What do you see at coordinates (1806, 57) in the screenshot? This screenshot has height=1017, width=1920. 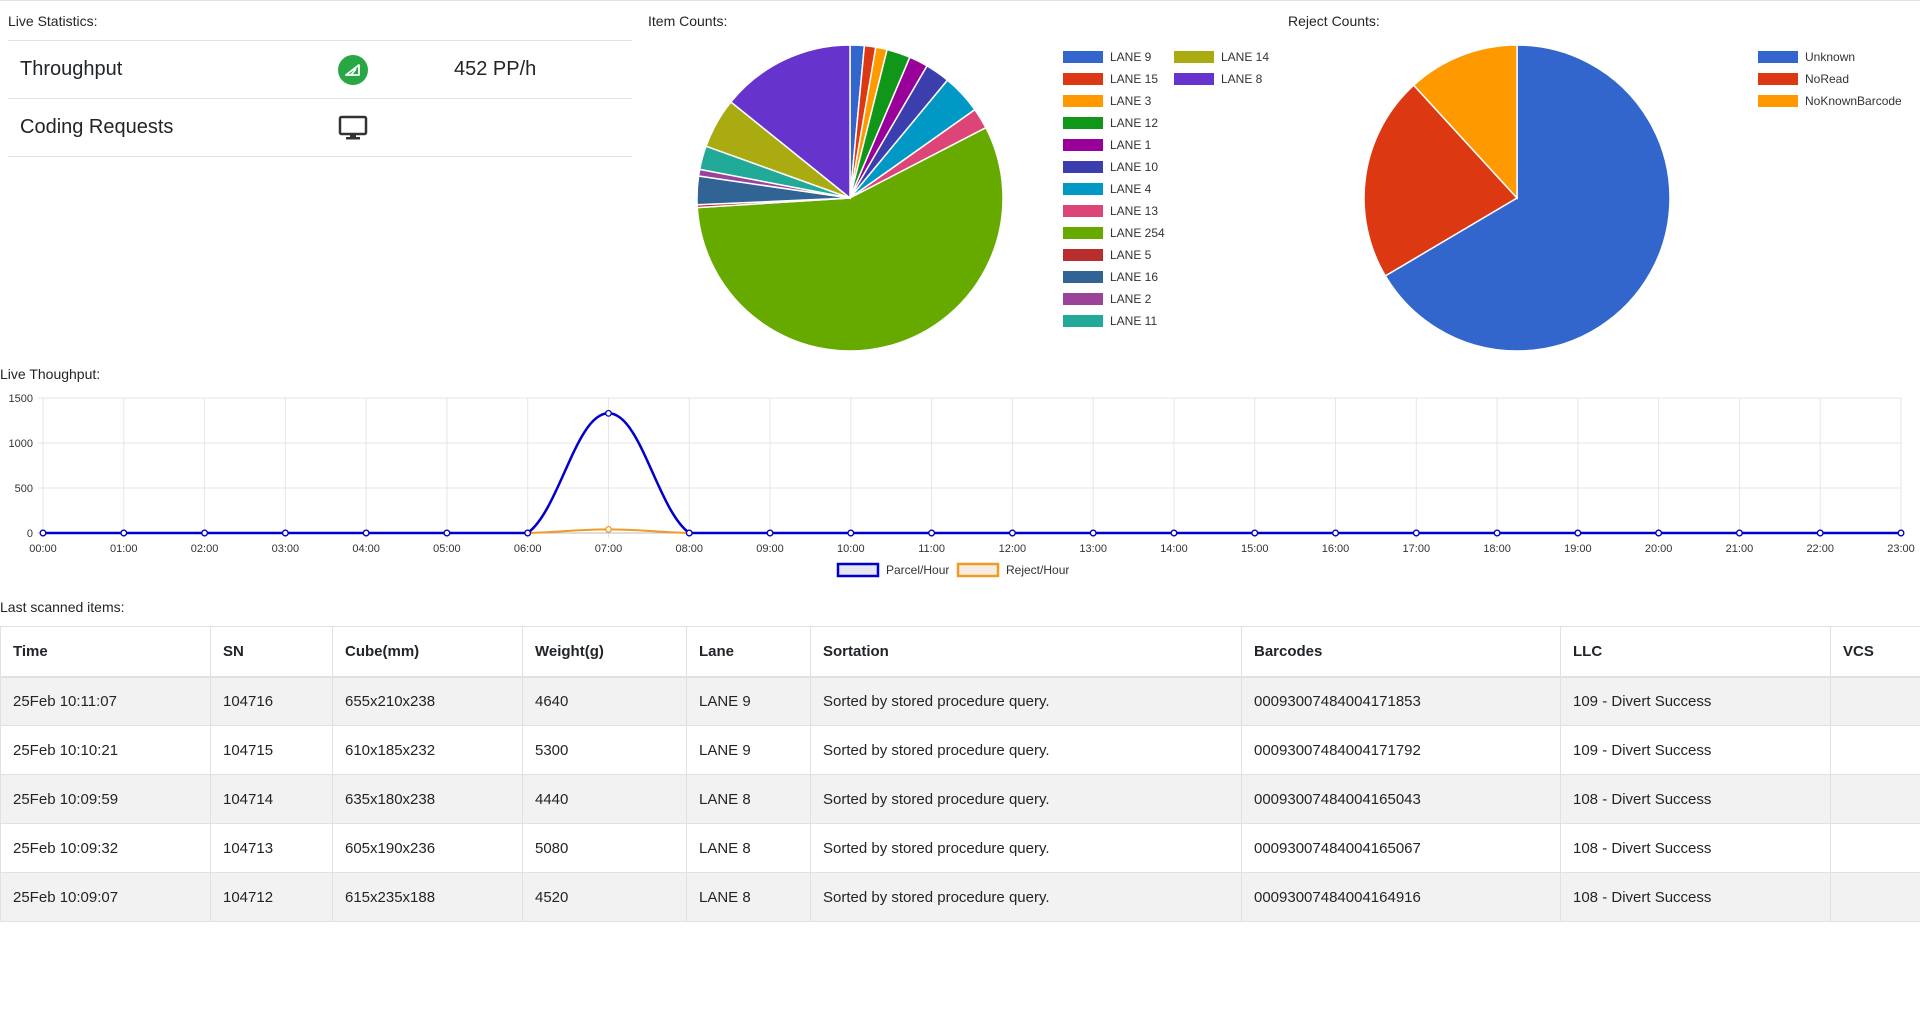 I see `legend-item: Unknown` at bounding box center [1806, 57].